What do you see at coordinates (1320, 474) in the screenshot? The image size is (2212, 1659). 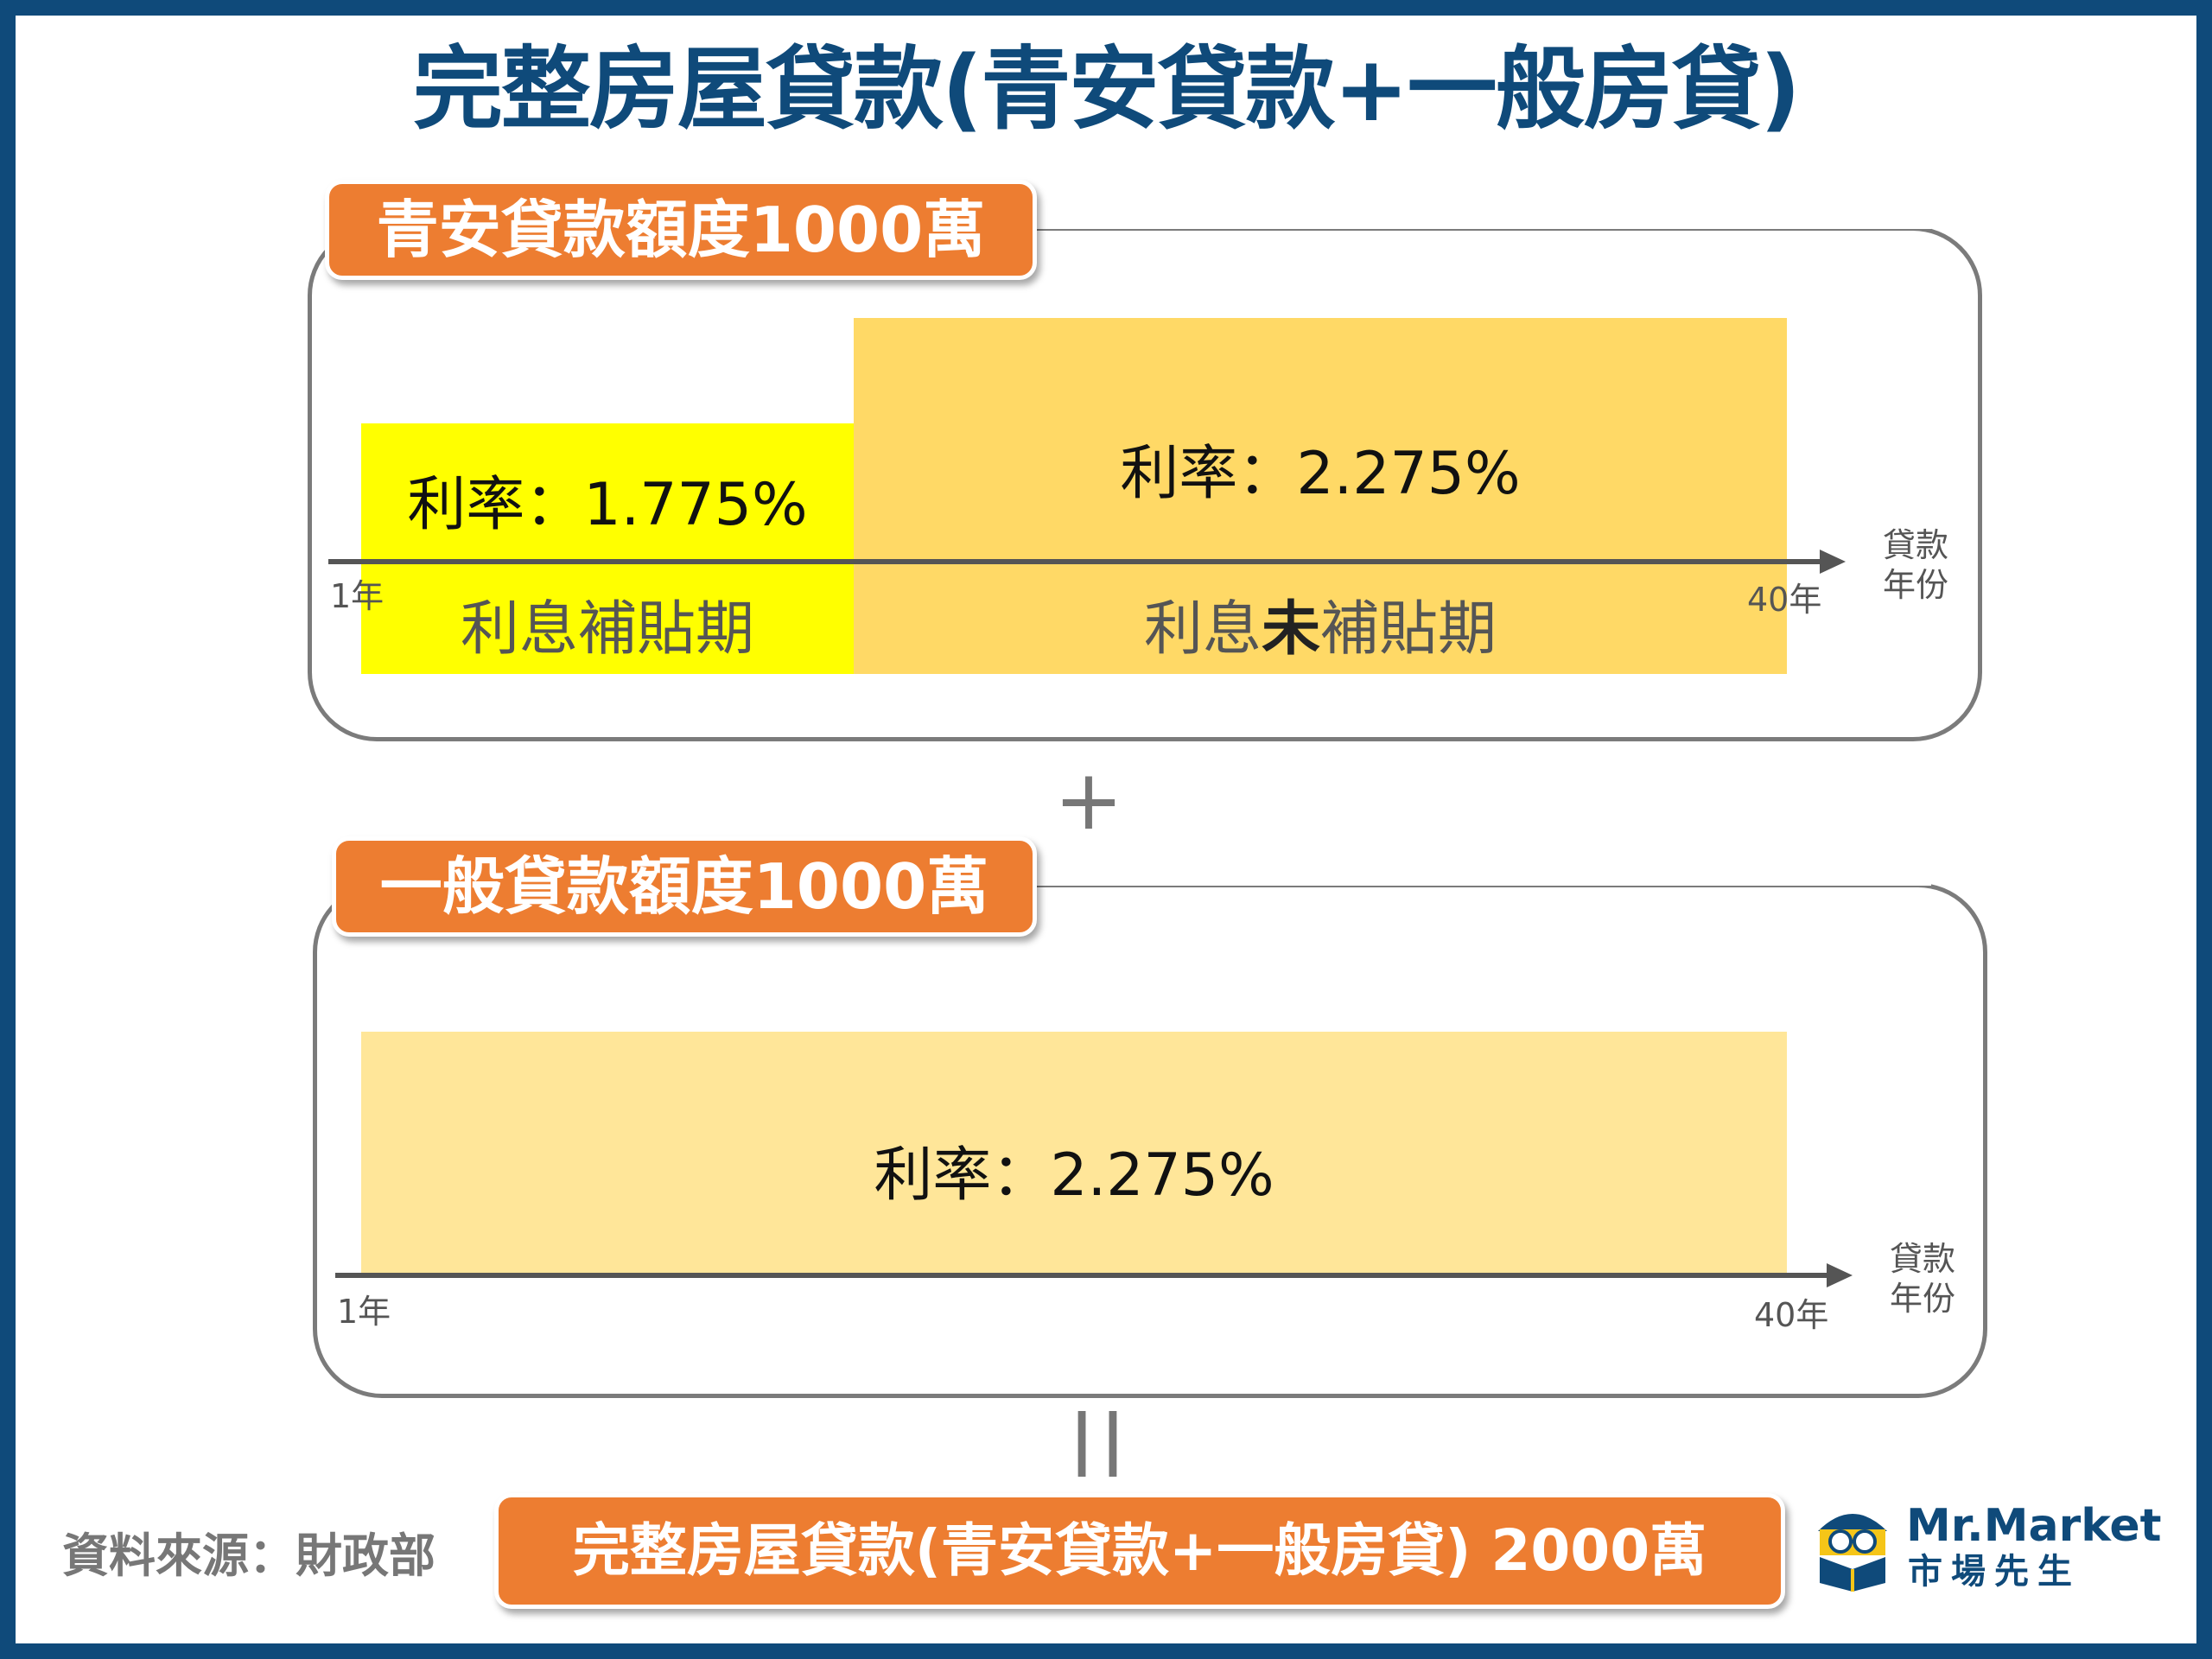 I see `unsubsidized-rate-label: 利率：2.275%` at bounding box center [1320, 474].